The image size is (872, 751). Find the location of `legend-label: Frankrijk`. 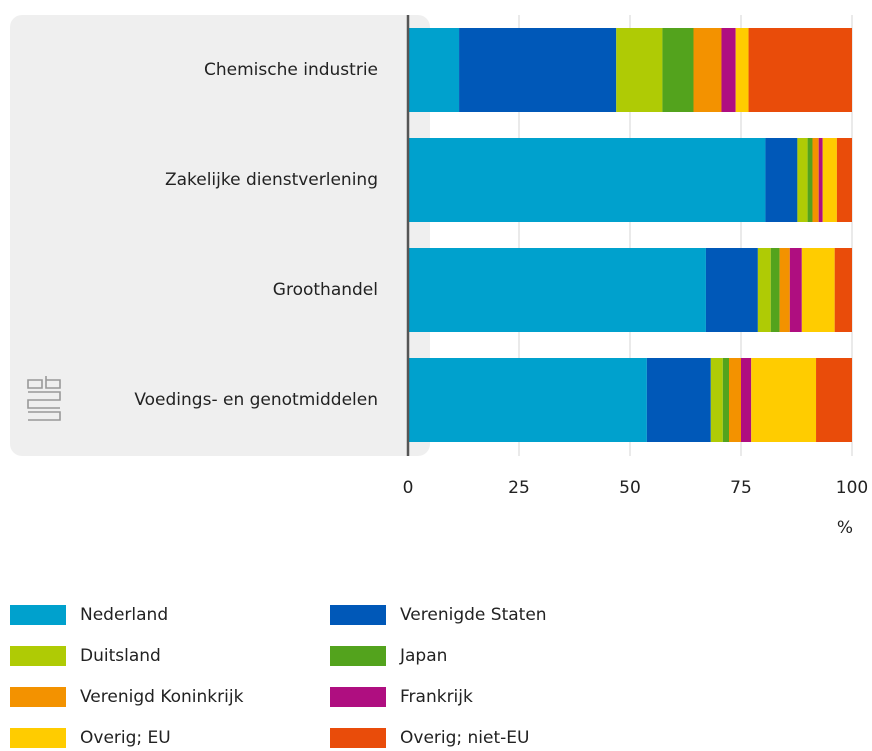

legend-label: Frankrijk is located at coordinates (436, 697).